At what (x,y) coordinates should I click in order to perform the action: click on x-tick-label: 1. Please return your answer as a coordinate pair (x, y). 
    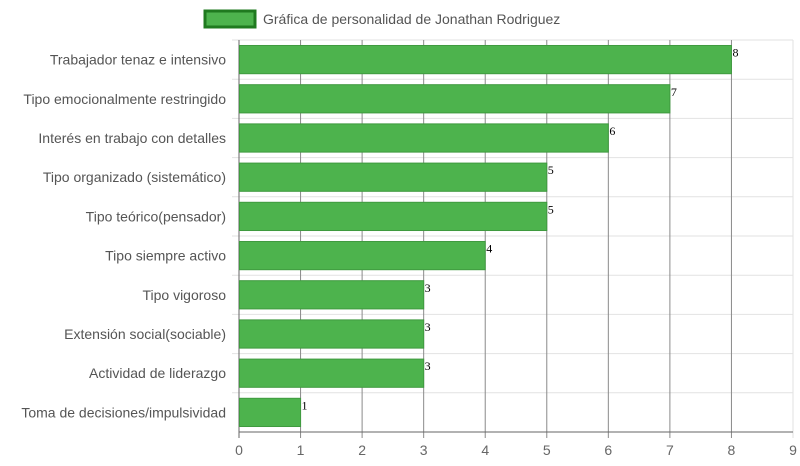
    Looking at the image, I should click on (301, 450).